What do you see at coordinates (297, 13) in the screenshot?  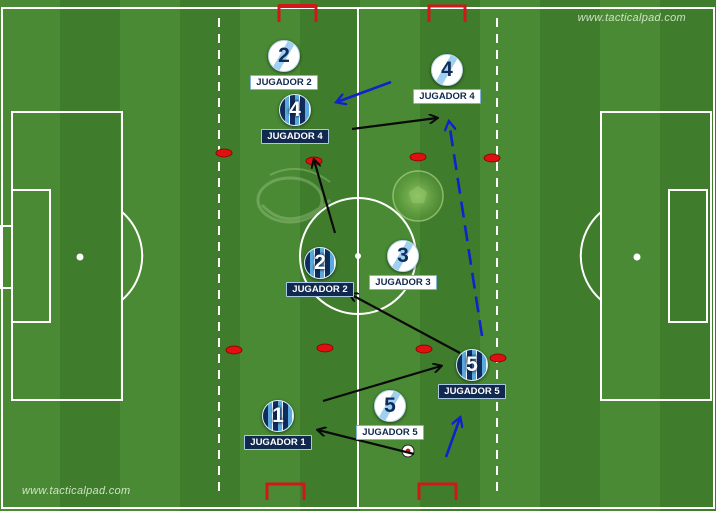 I see `mini-goal-top-left` at bounding box center [297, 13].